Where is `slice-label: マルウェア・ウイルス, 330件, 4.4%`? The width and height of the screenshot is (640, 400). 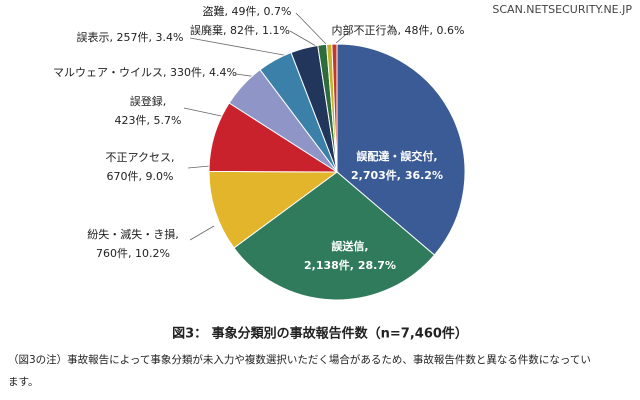
slice-label: マルウェア・ウイルス, 330件, 4.4% is located at coordinates (145, 72).